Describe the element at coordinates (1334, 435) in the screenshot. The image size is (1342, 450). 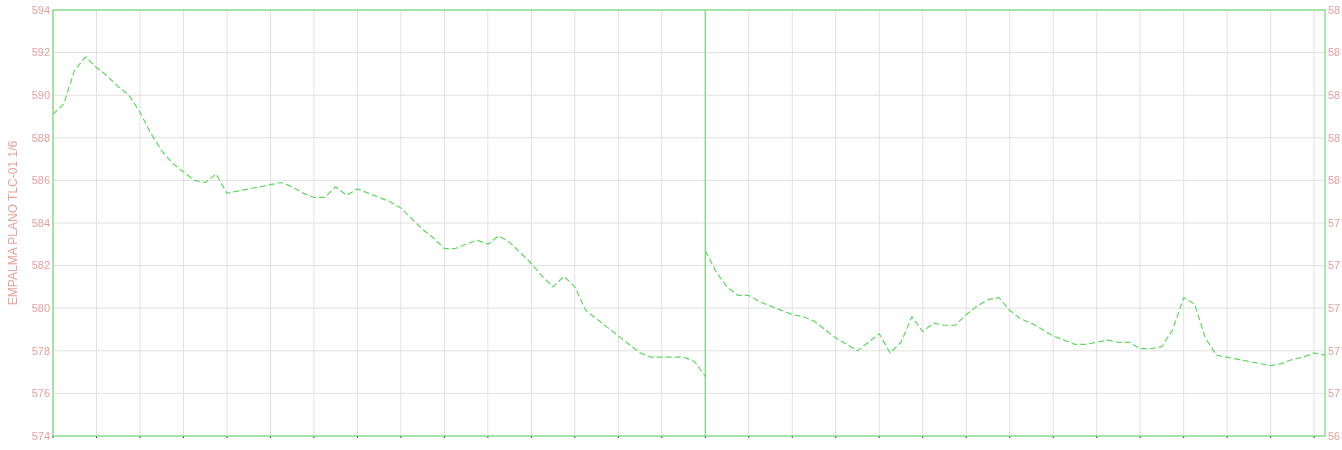
I see `text: 56` at that location.